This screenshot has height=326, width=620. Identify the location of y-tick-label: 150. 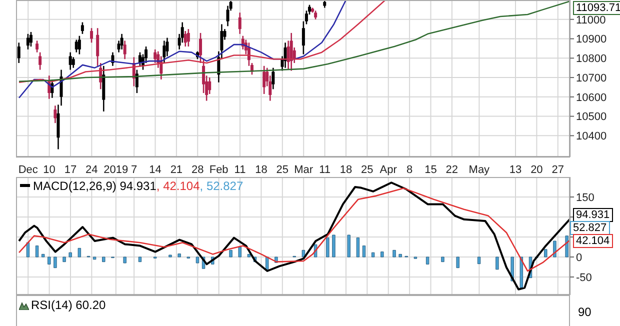
(585, 198).